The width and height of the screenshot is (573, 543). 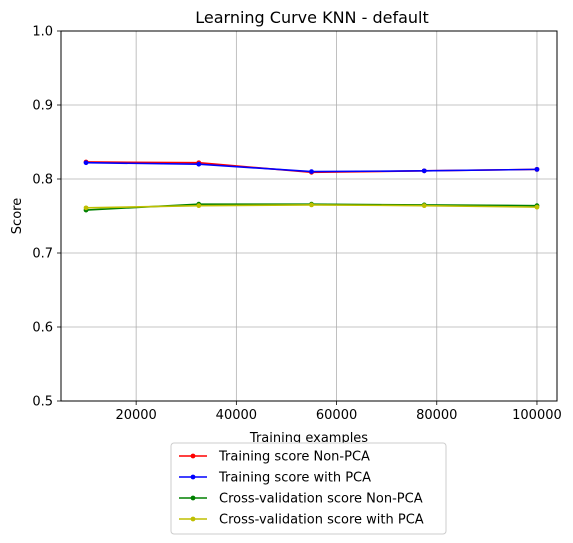 What do you see at coordinates (321, 520) in the screenshot?
I see `legend-label: Cross-validation score with PCA` at bounding box center [321, 520].